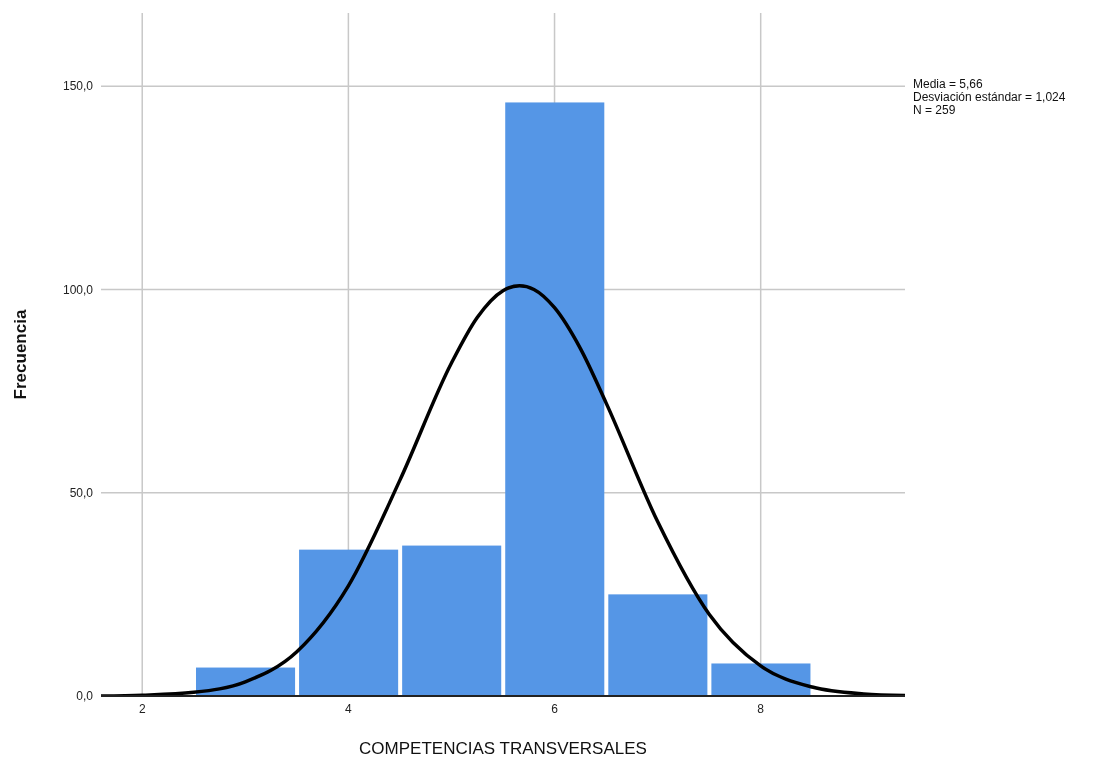 The height and width of the screenshot is (764, 1109). Describe the element at coordinates (78, 86) in the screenshot. I see `y-tick-label: 150,0` at that location.